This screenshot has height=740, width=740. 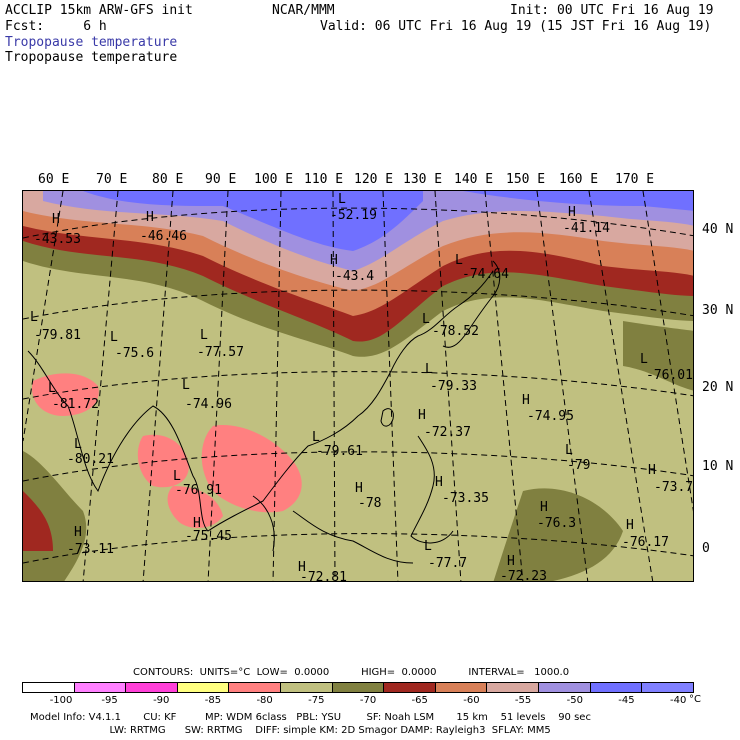 What do you see at coordinates (658, 356) in the screenshot?
I see `band-minus70-east` at bounding box center [658, 356].